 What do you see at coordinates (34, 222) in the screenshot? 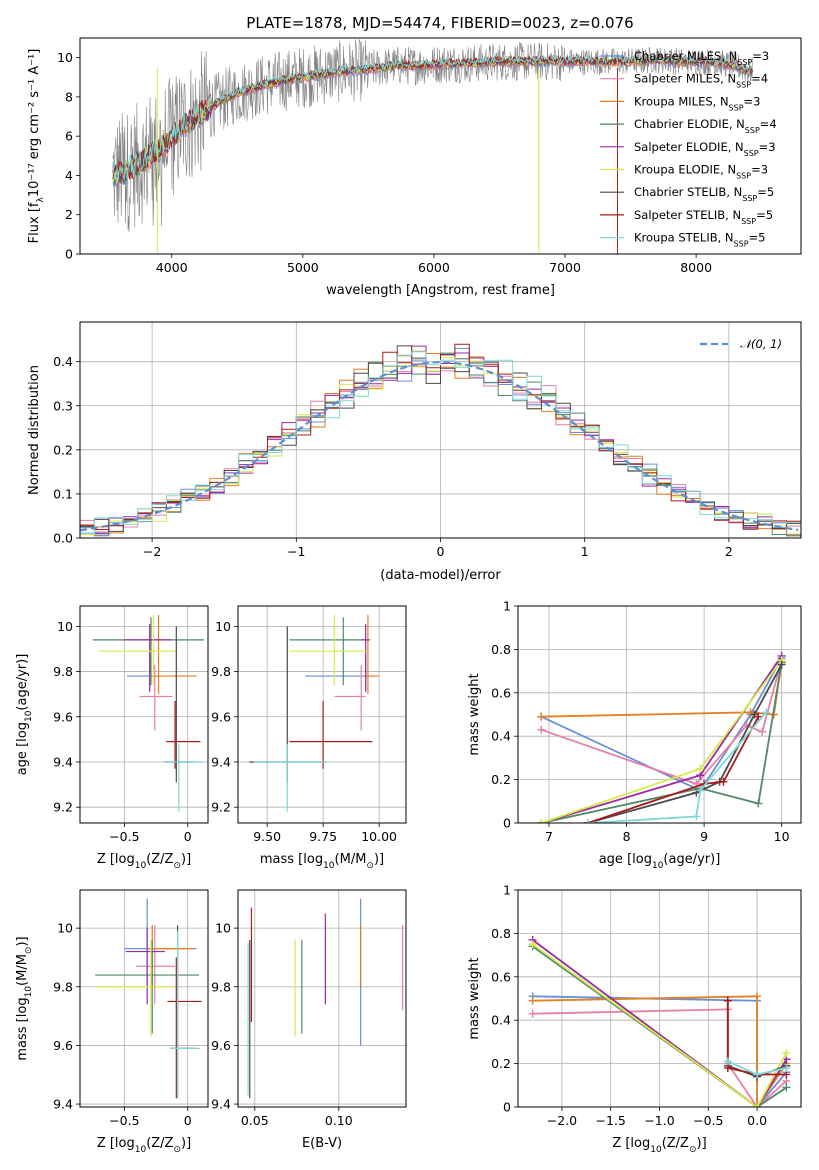
I see `spectrum-ylabel-part: Flux [f` at bounding box center [34, 222].